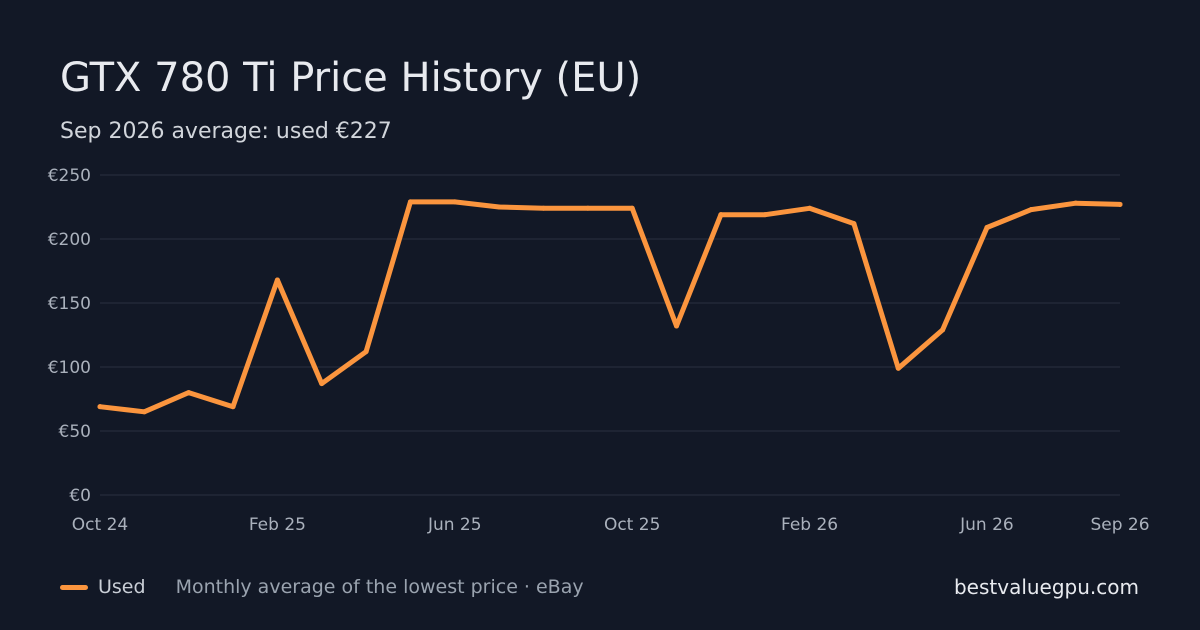 The image size is (1200, 630). I want to click on y-tick-label: €200, so click(69, 240).